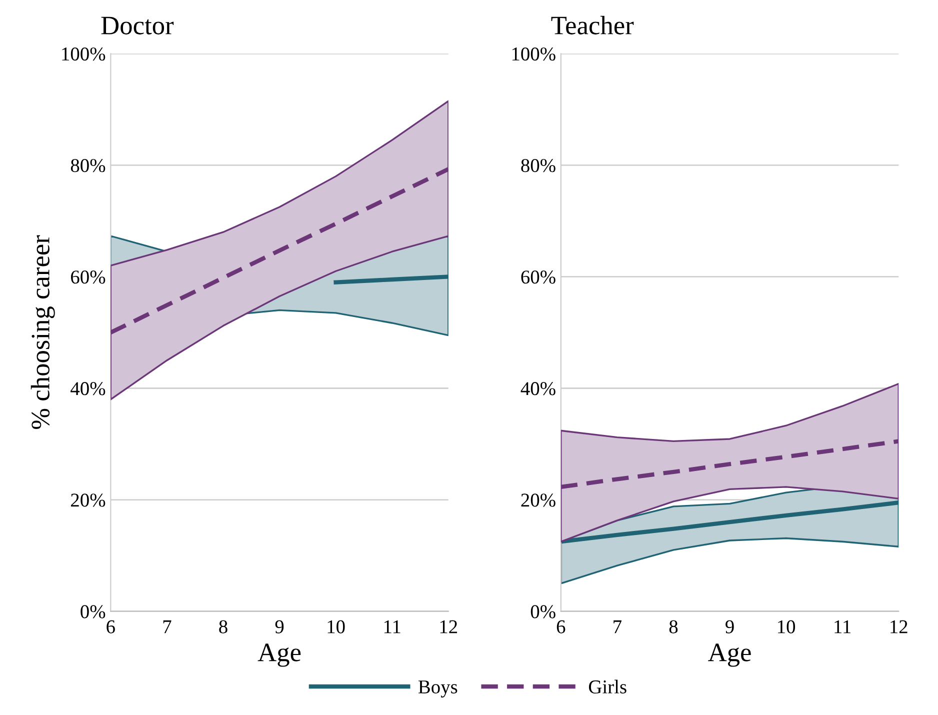 The image size is (938, 715). What do you see at coordinates (137, 25) in the screenshot?
I see `chart-title: Doctor` at bounding box center [137, 25].